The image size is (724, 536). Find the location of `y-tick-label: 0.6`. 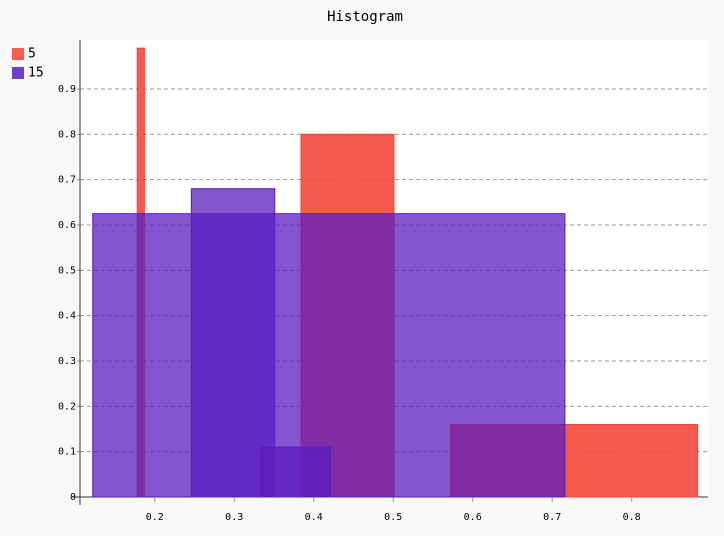

y-tick-label: 0.6 is located at coordinates (67, 225).